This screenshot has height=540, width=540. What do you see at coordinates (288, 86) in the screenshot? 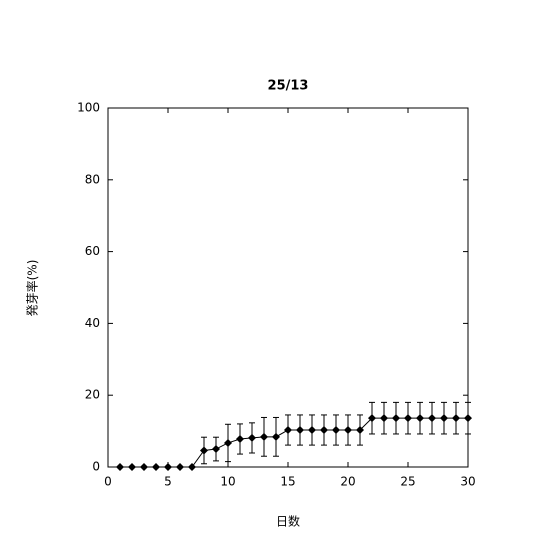
I see `chart-title: 25/13` at bounding box center [288, 86].